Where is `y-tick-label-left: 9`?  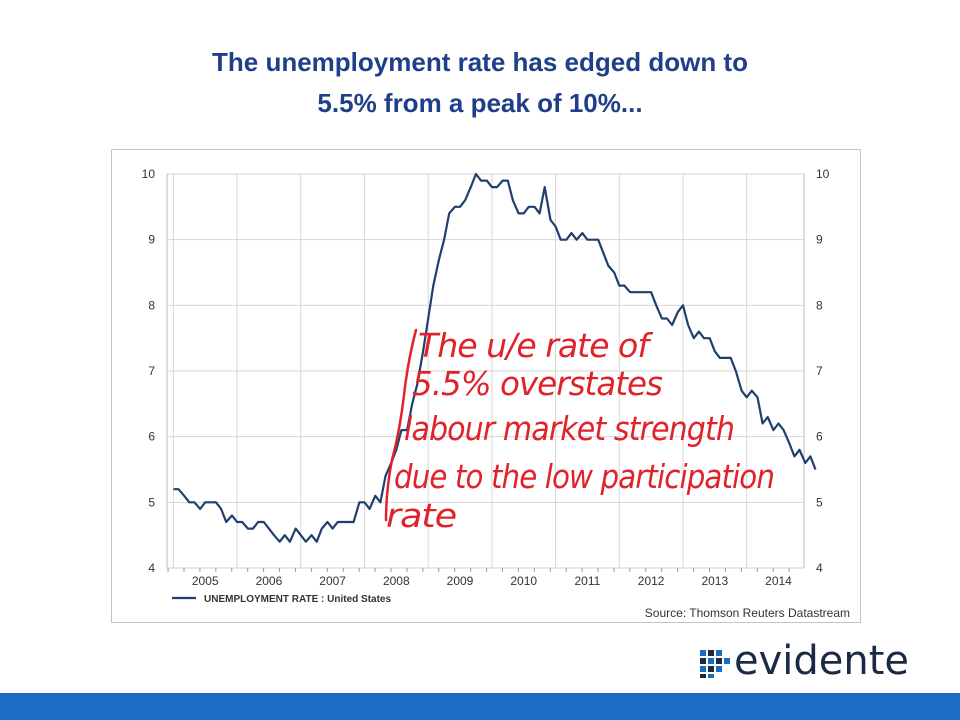
y-tick-label-left: 9 is located at coordinates (151, 240).